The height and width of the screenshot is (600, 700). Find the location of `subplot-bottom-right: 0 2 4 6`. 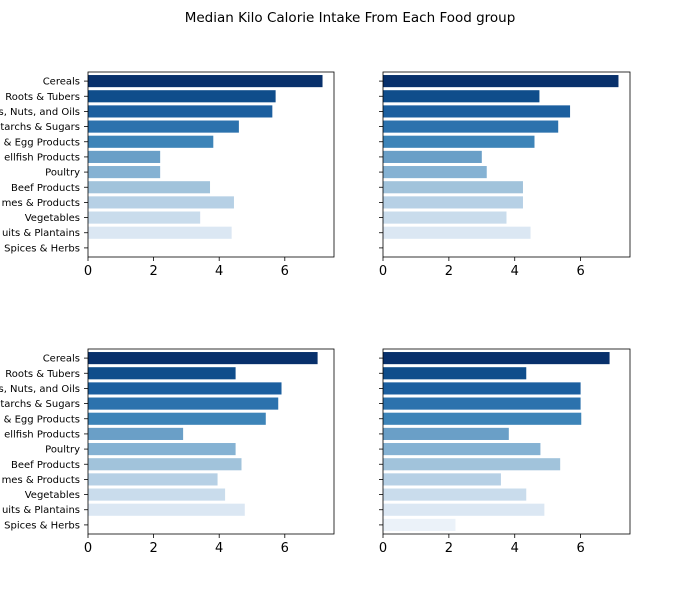

subplot-bottom-right: 0 2 4 6 is located at coordinates (505, 452).